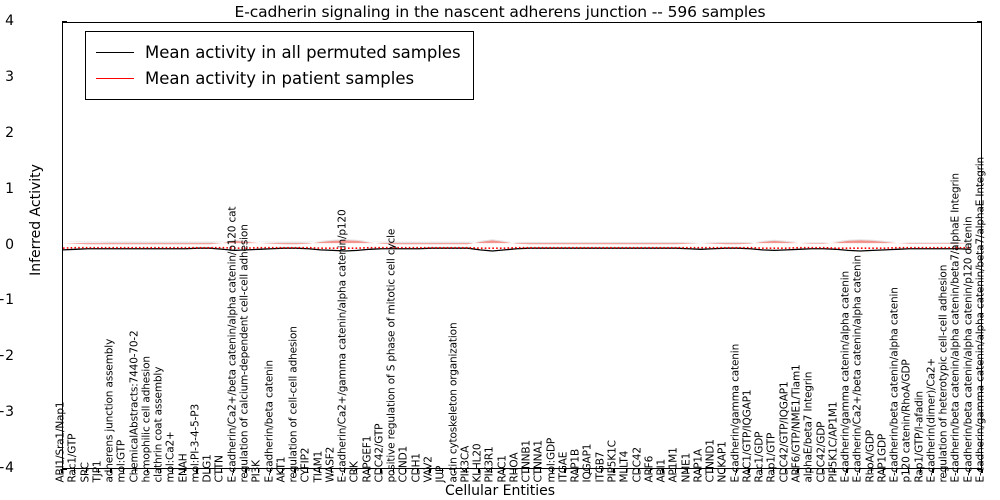  Describe the element at coordinates (9, 132) in the screenshot. I see `y-tick-label: 2` at that location.